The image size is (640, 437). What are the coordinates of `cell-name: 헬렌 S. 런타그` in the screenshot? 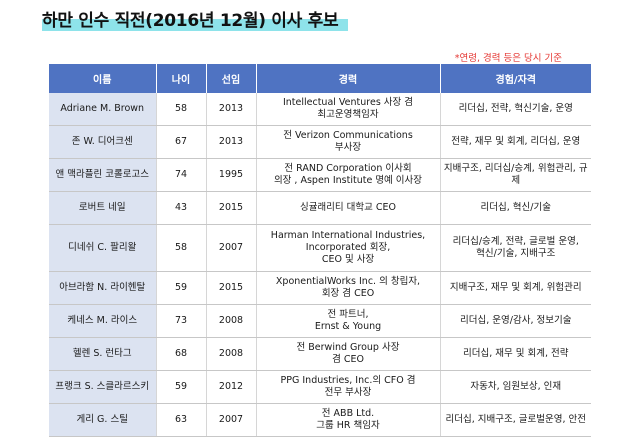 It's located at (103, 354).